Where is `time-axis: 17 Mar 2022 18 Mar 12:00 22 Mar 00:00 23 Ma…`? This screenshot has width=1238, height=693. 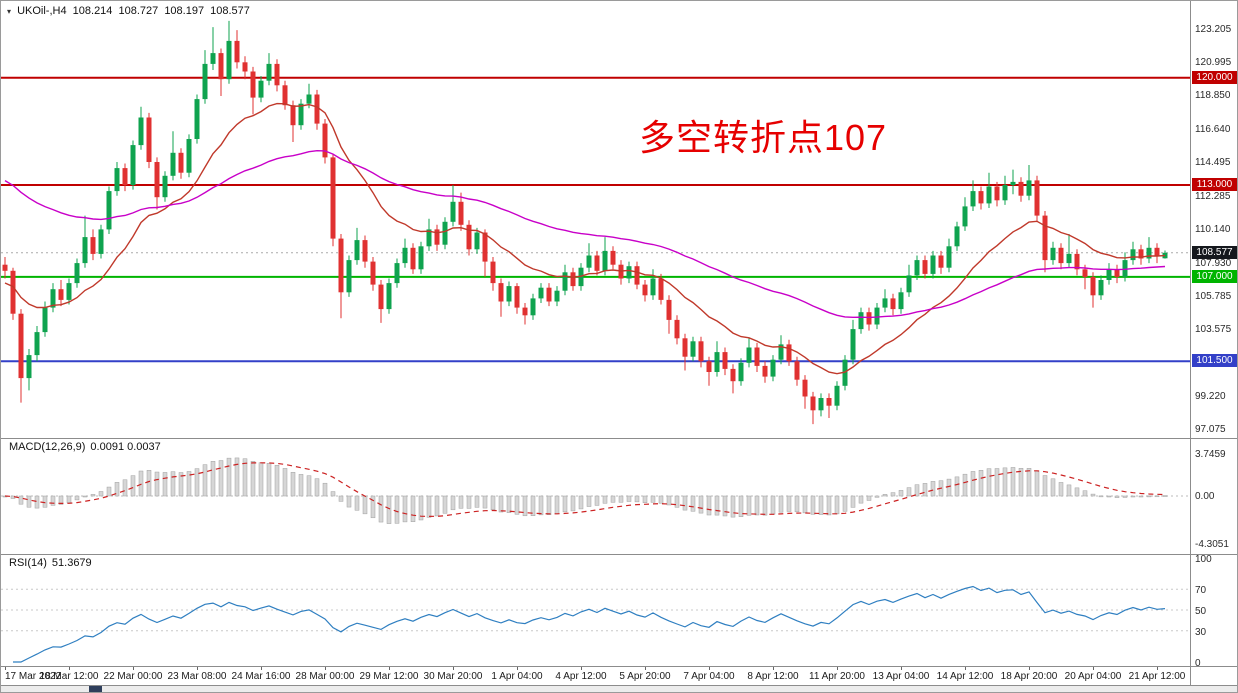 time-axis: 17 Mar 2022 18 Mar 12:00 22 Mar 00:00 23 Ma… is located at coordinates (595, 675).